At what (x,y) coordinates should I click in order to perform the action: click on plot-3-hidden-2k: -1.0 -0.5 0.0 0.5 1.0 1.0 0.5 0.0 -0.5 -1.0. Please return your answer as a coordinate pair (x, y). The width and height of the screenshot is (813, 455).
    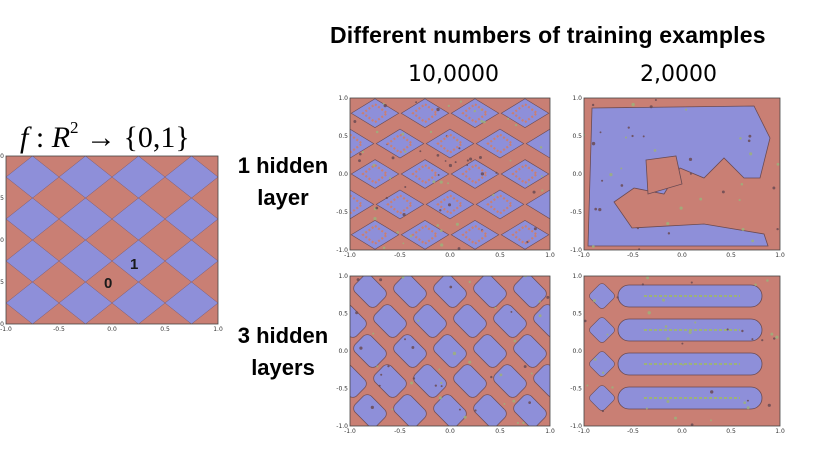
    Looking at the image, I should click on (677, 353).